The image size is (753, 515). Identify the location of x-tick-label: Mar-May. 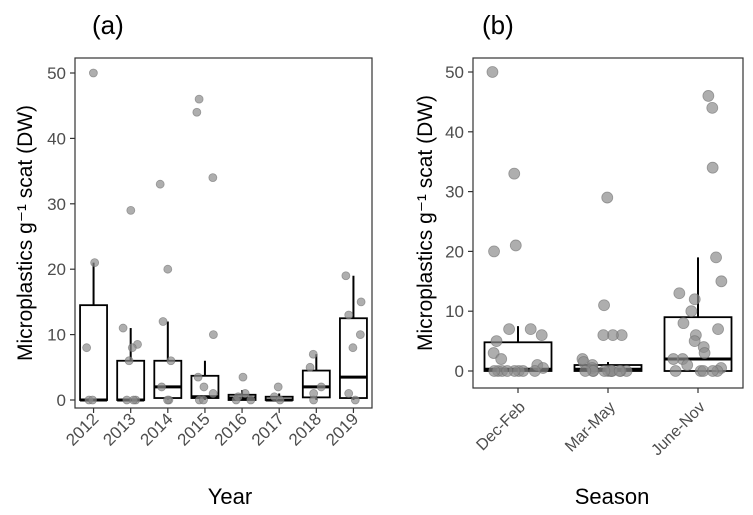
(590, 427).